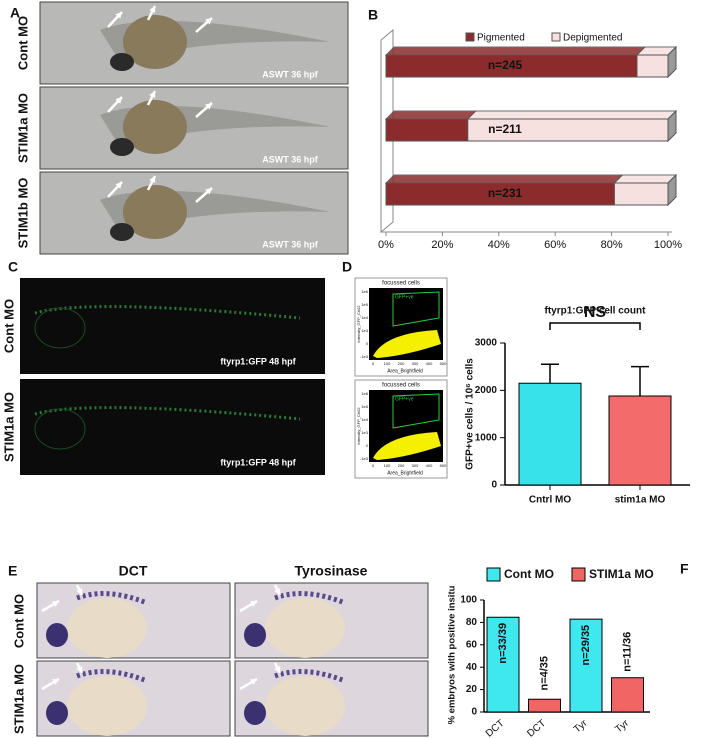 The height and width of the screenshot is (738, 709). I want to click on legend-label: STIM1a MO, so click(621, 574).